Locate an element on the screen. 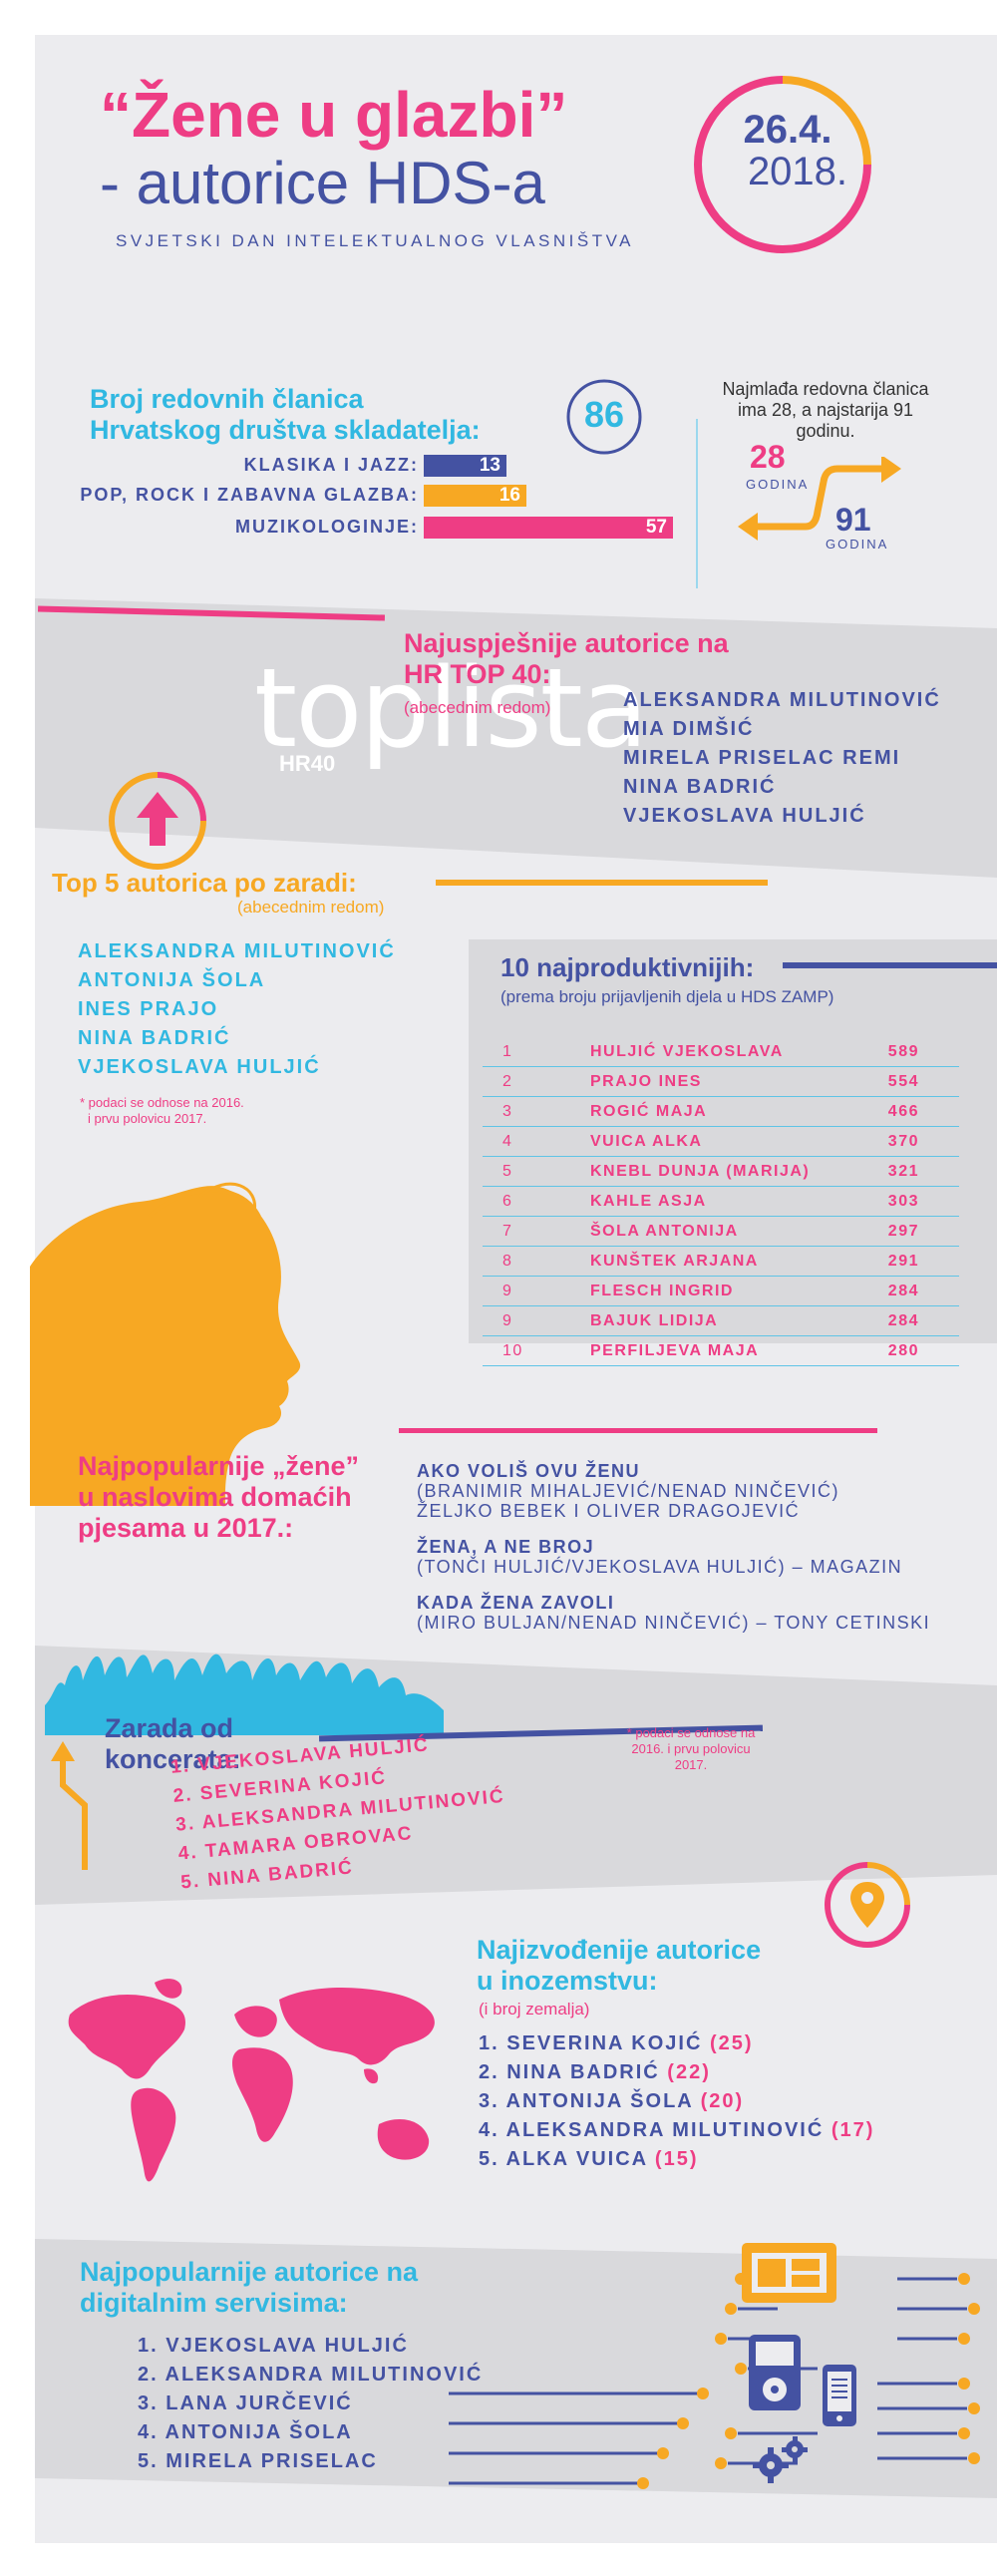 Image resolution: width=997 pixels, height=2576 pixels. table-row: 4 VUICA ALKA 370 is located at coordinates (721, 1142).